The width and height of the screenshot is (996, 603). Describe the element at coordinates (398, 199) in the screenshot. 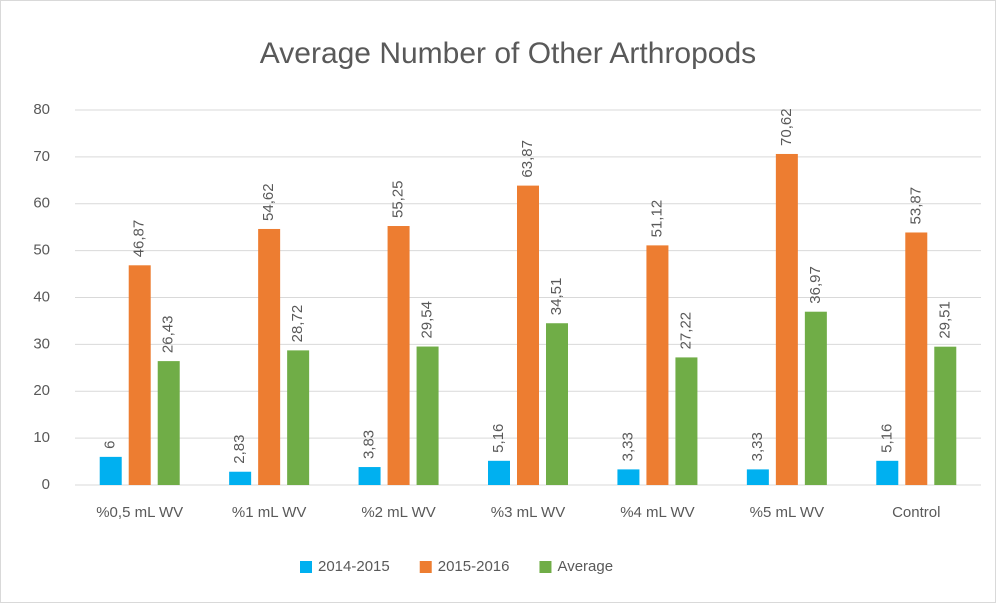

I see `data-label: 55,25` at that location.